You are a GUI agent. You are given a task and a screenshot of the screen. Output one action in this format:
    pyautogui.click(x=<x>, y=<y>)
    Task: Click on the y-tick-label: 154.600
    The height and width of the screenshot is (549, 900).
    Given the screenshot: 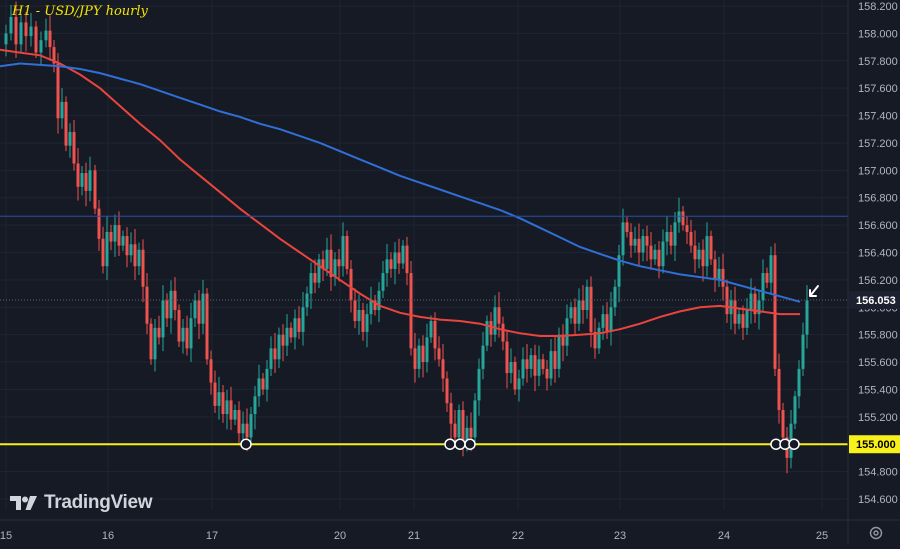 What is the action you would take?
    pyautogui.click(x=878, y=500)
    